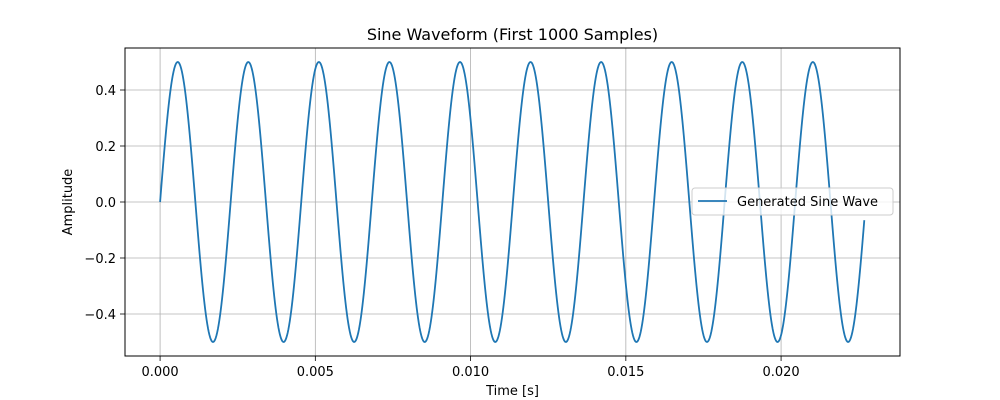 This screenshot has width=1000, height=400. I want to click on legend: Generated Sine Wave, so click(792, 201).